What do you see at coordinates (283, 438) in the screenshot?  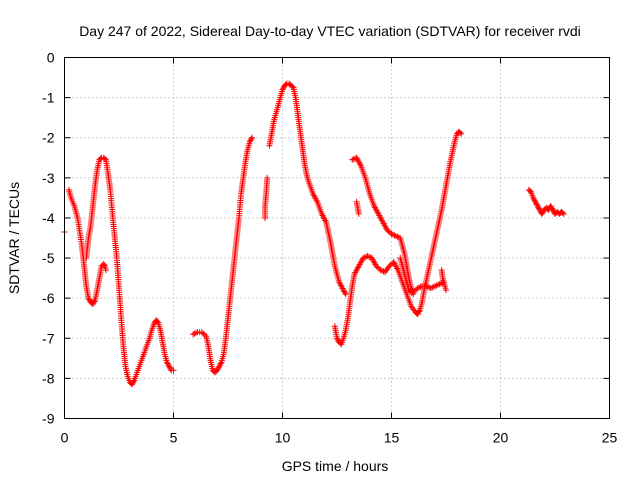 I see `x-tick-label: 10` at bounding box center [283, 438].